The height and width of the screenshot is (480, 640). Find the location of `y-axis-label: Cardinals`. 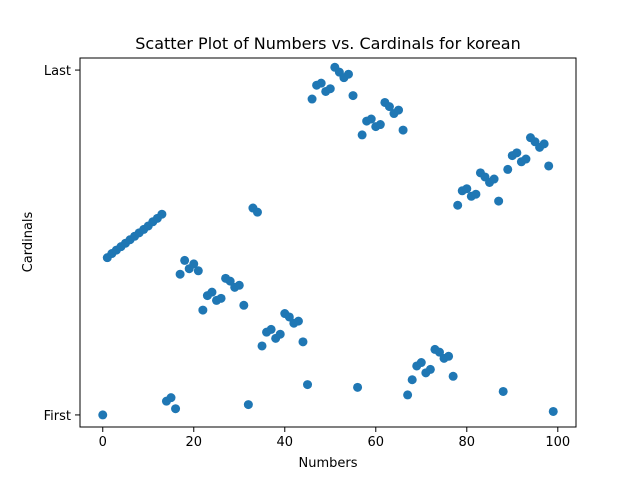

y-axis-label: Cardinals is located at coordinates (28, 241).